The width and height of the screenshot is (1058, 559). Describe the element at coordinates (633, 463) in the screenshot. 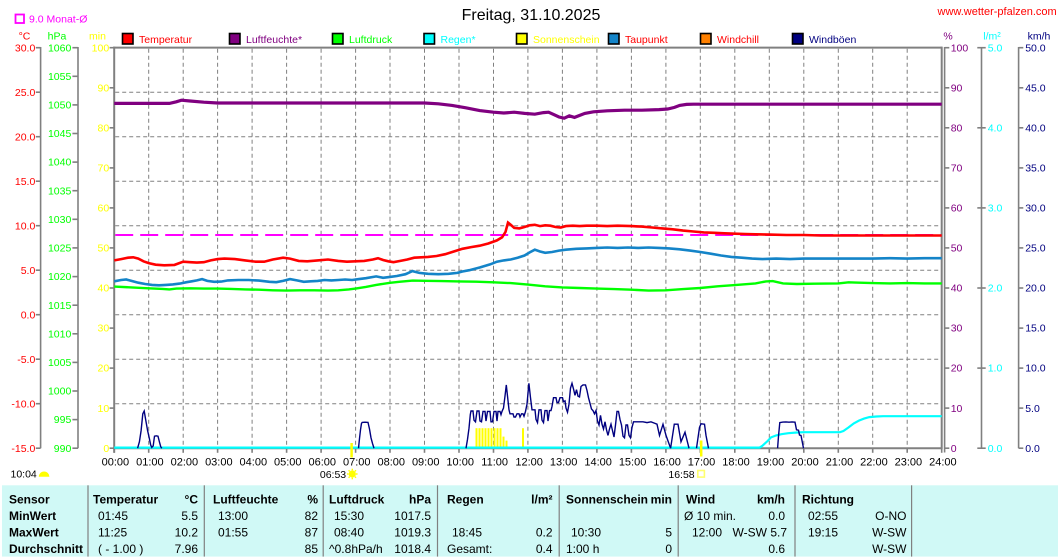

I see `svg-text: 15:00` at that location.